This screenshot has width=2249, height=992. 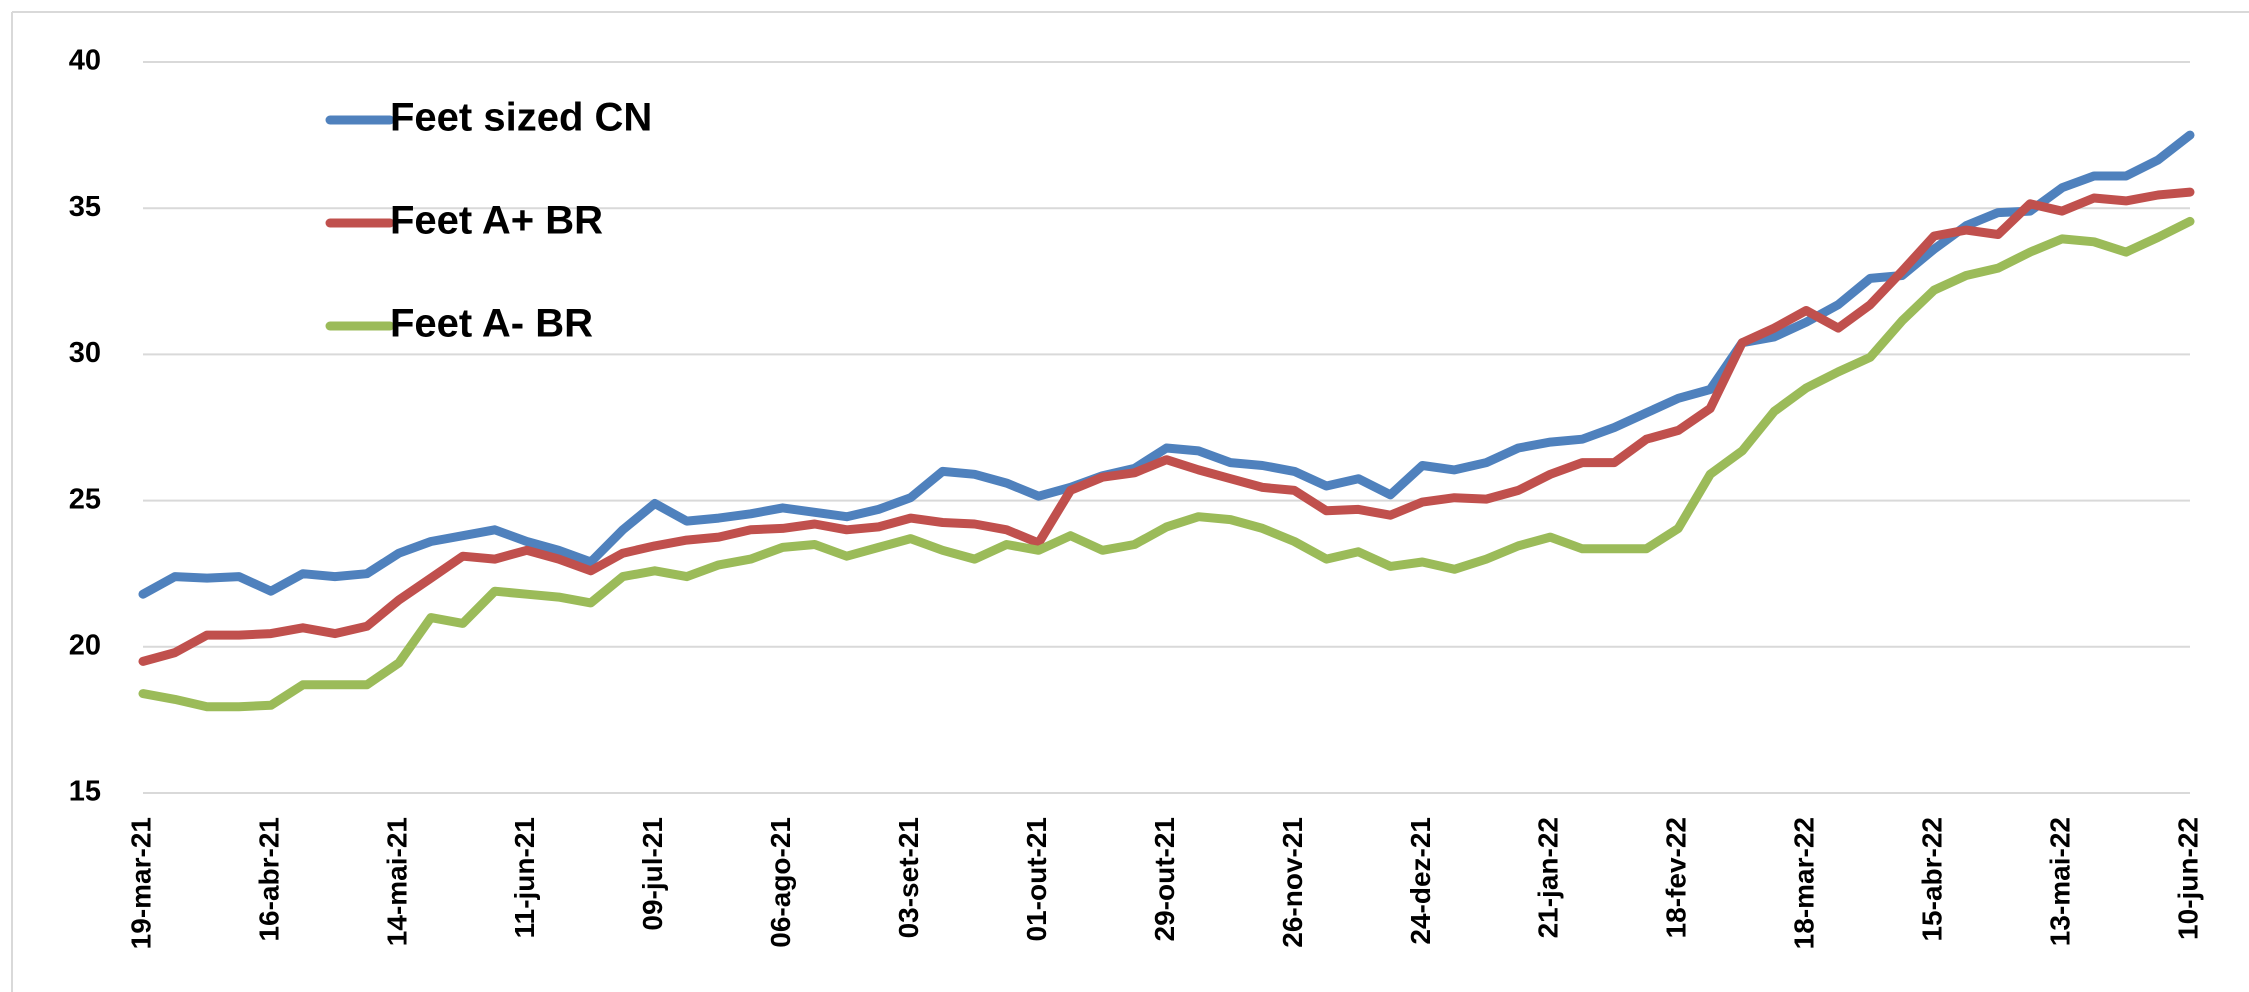 I want to click on x-tick-label: 10-jun-22, so click(x=2187, y=878).